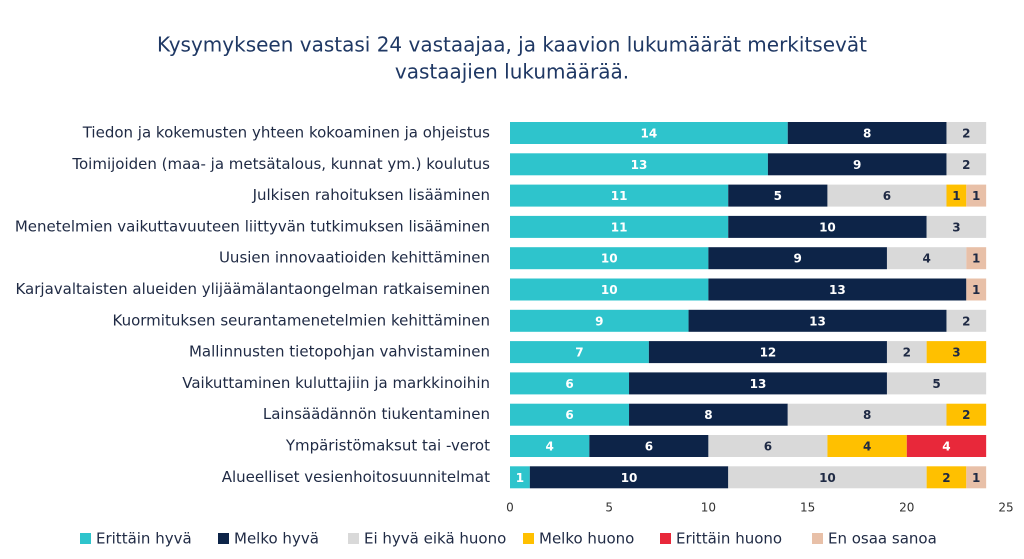 This screenshot has width=1024, height=559. I want to click on y-tick-label: Lainsäädännön tiukentaminen, so click(376, 414).